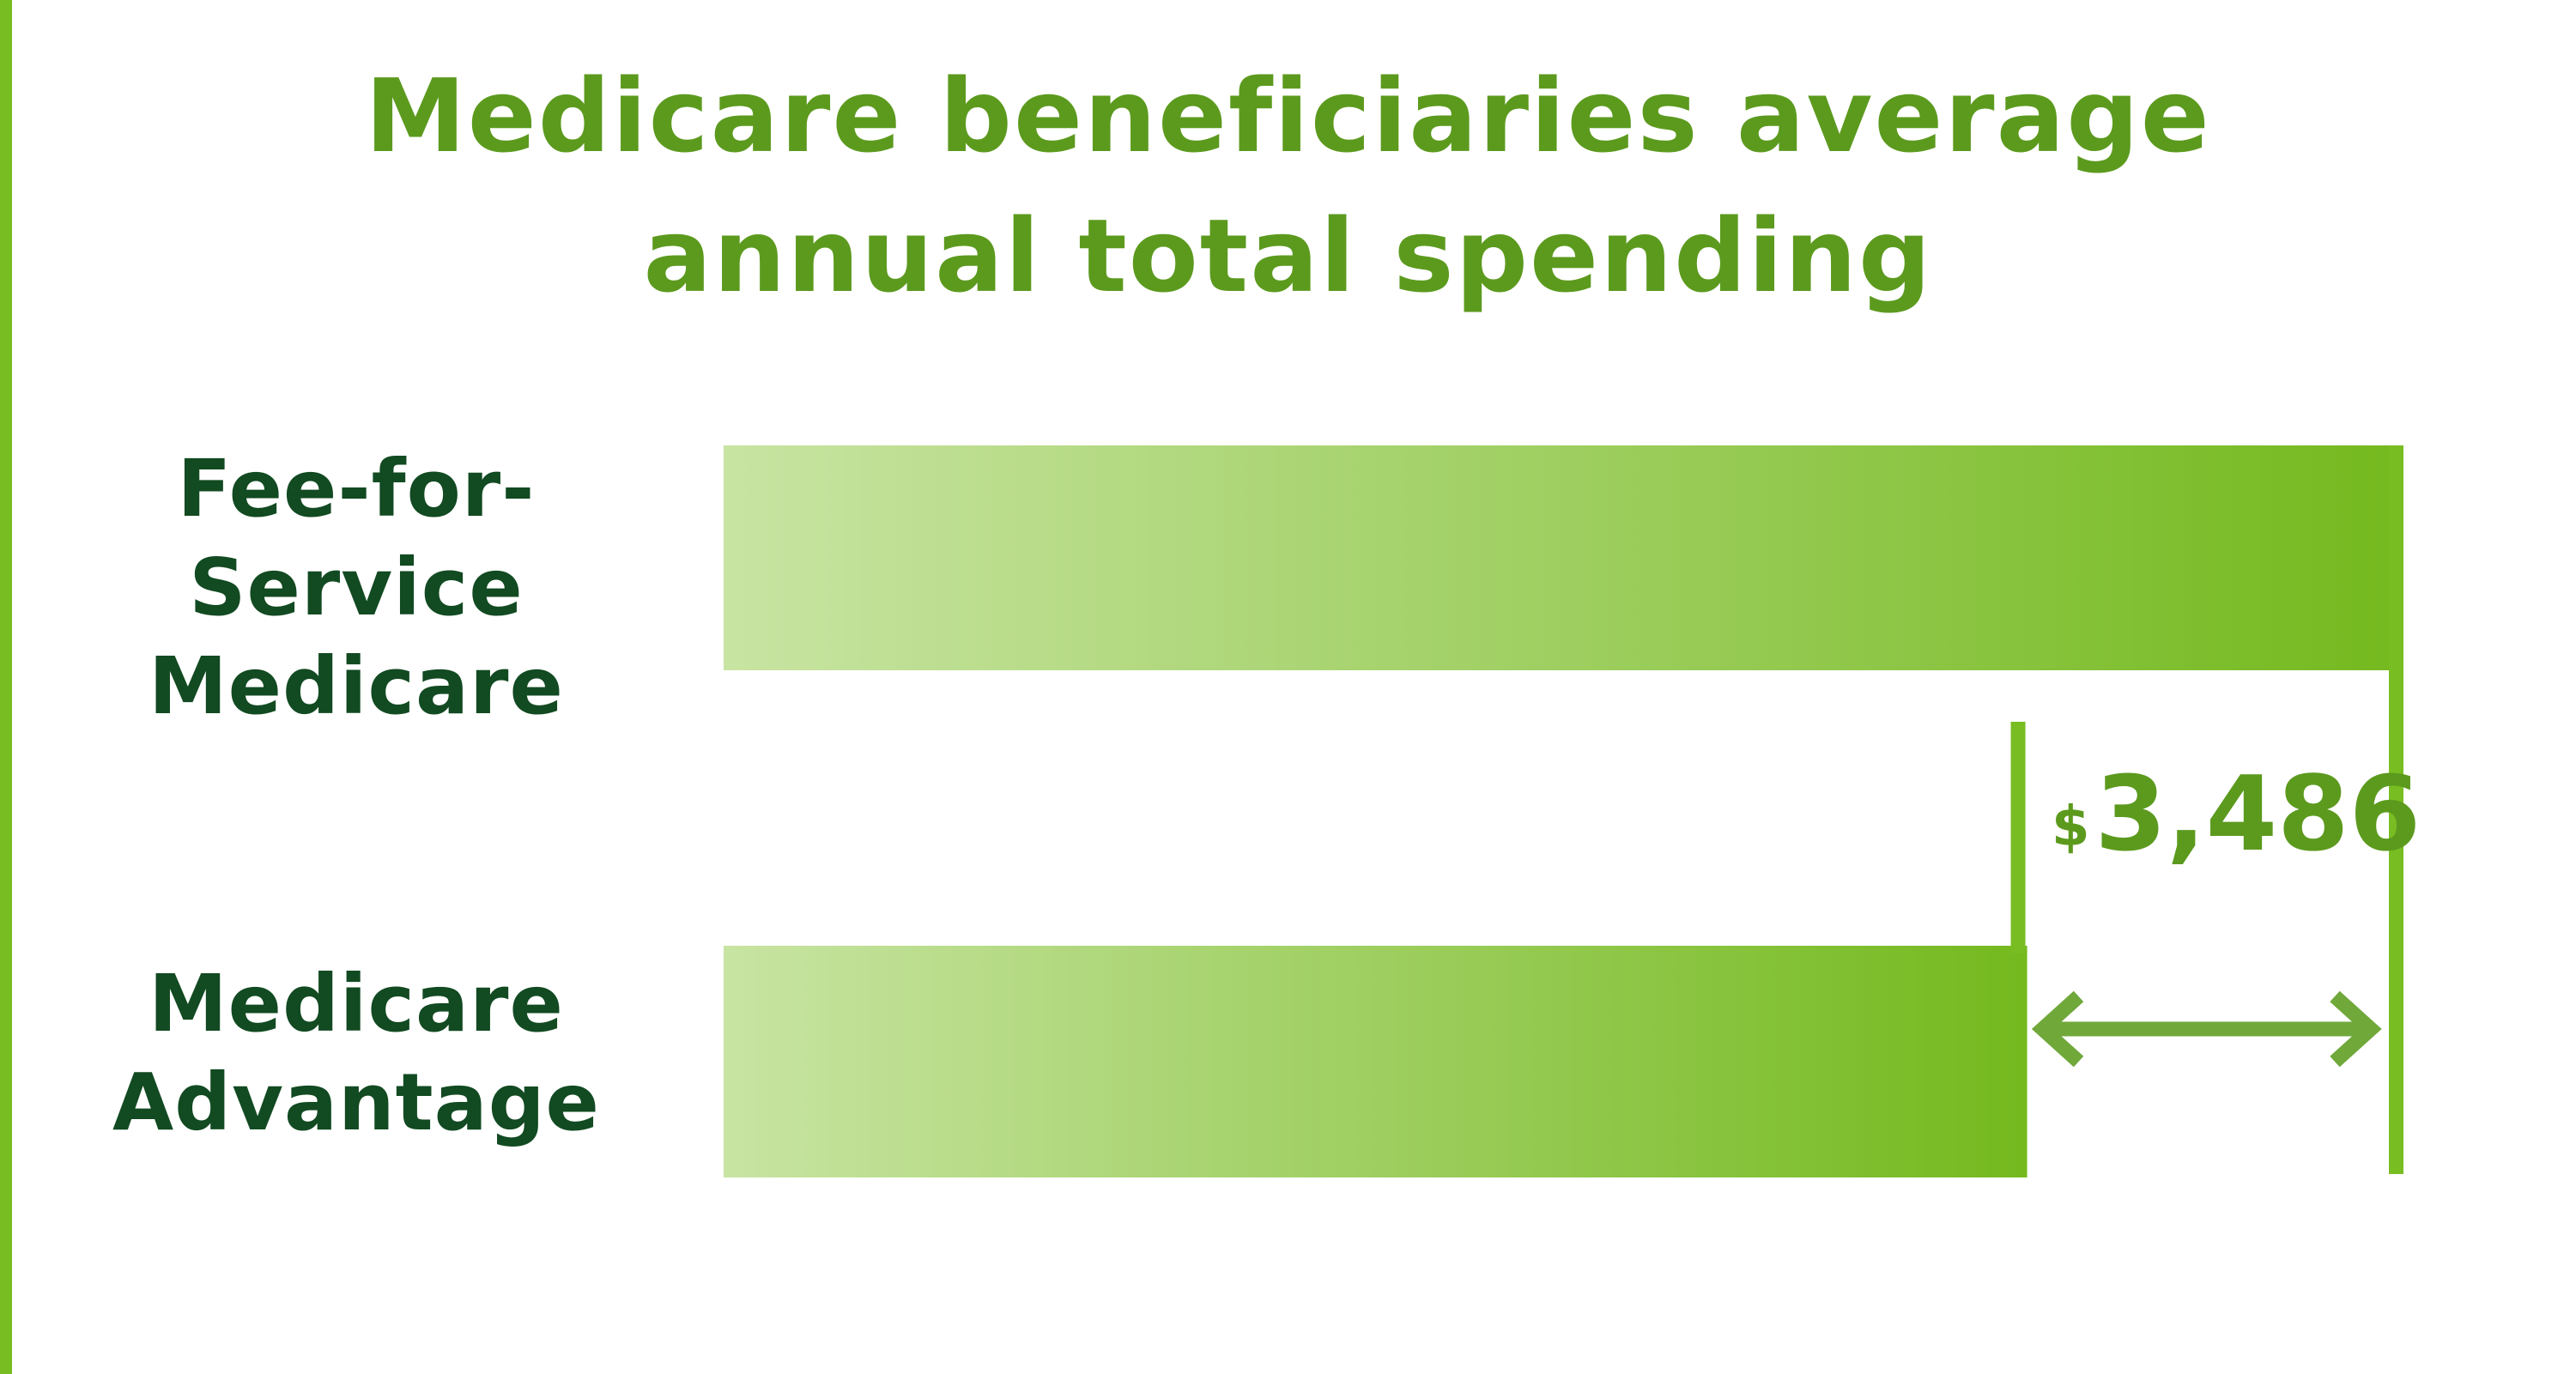  Describe the element at coordinates (356, 1102) in the screenshot. I see `category-label-line: Advantage` at that location.